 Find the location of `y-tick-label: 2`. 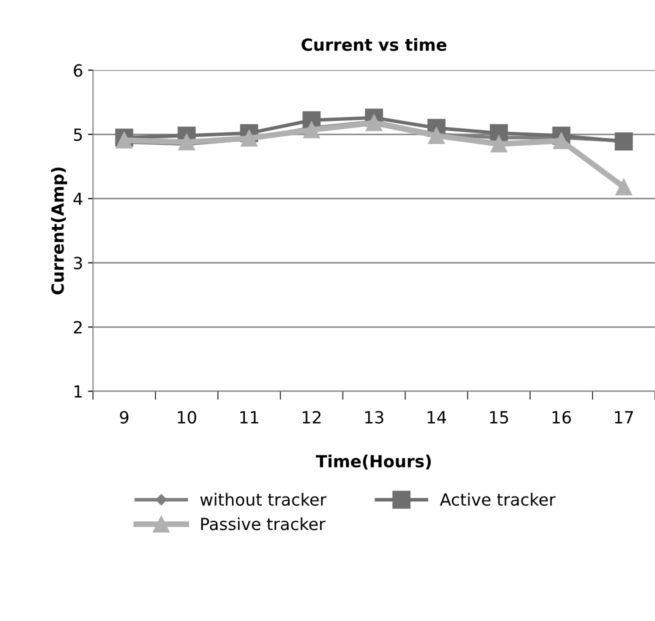

y-tick-label: 2 is located at coordinates (78, 327).